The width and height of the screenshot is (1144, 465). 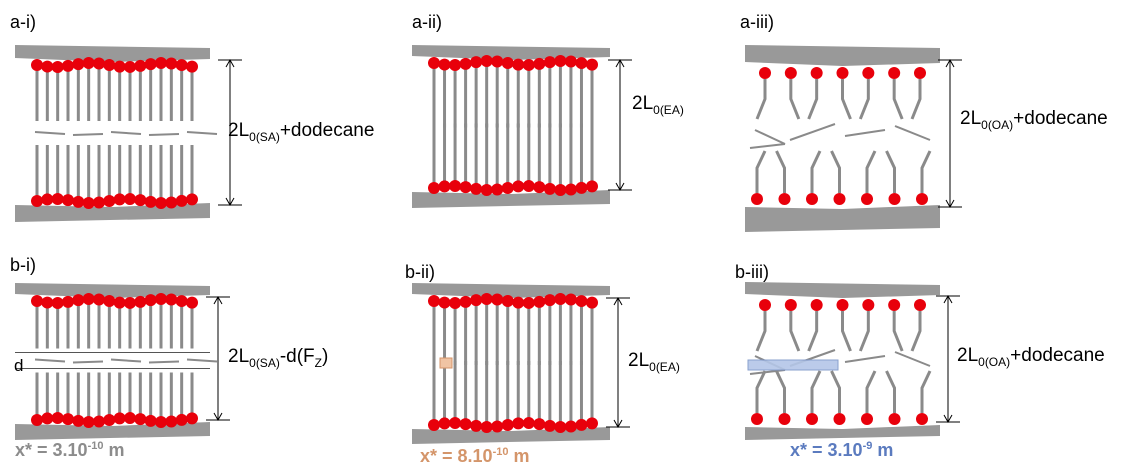 I want to click on panel-label: b-i), so click(x=23, y=265).